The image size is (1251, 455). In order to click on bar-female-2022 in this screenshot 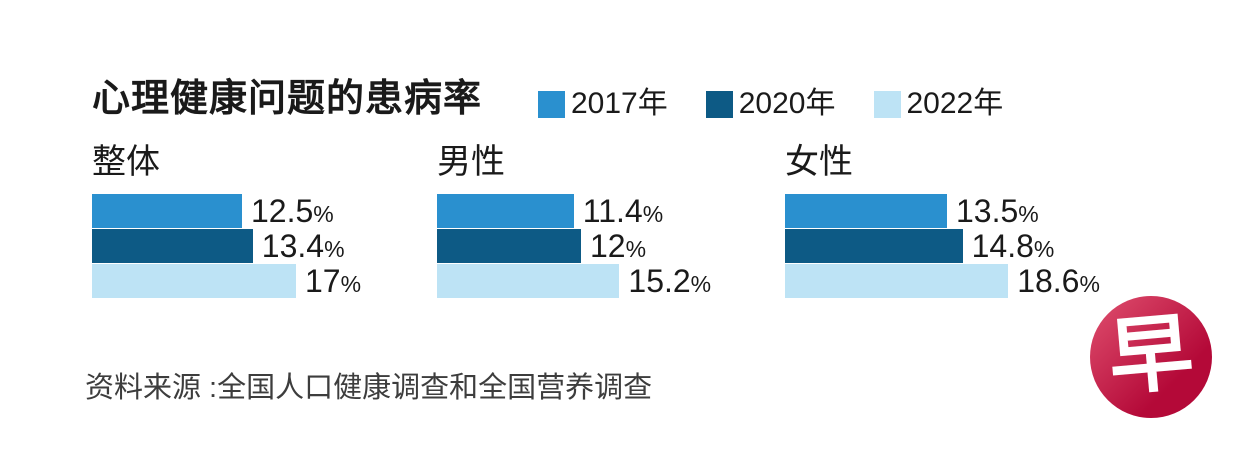, I will do `click(897, 281)`.